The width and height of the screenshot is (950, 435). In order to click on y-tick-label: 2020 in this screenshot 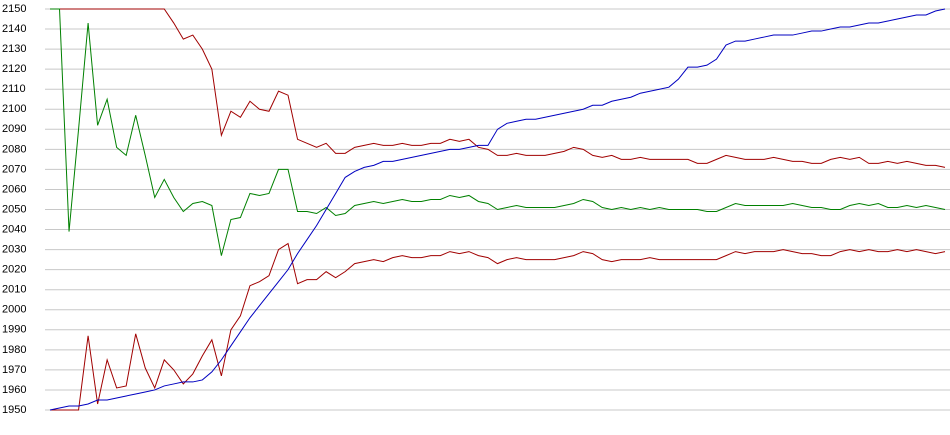, I will do `click(14, 270)`.